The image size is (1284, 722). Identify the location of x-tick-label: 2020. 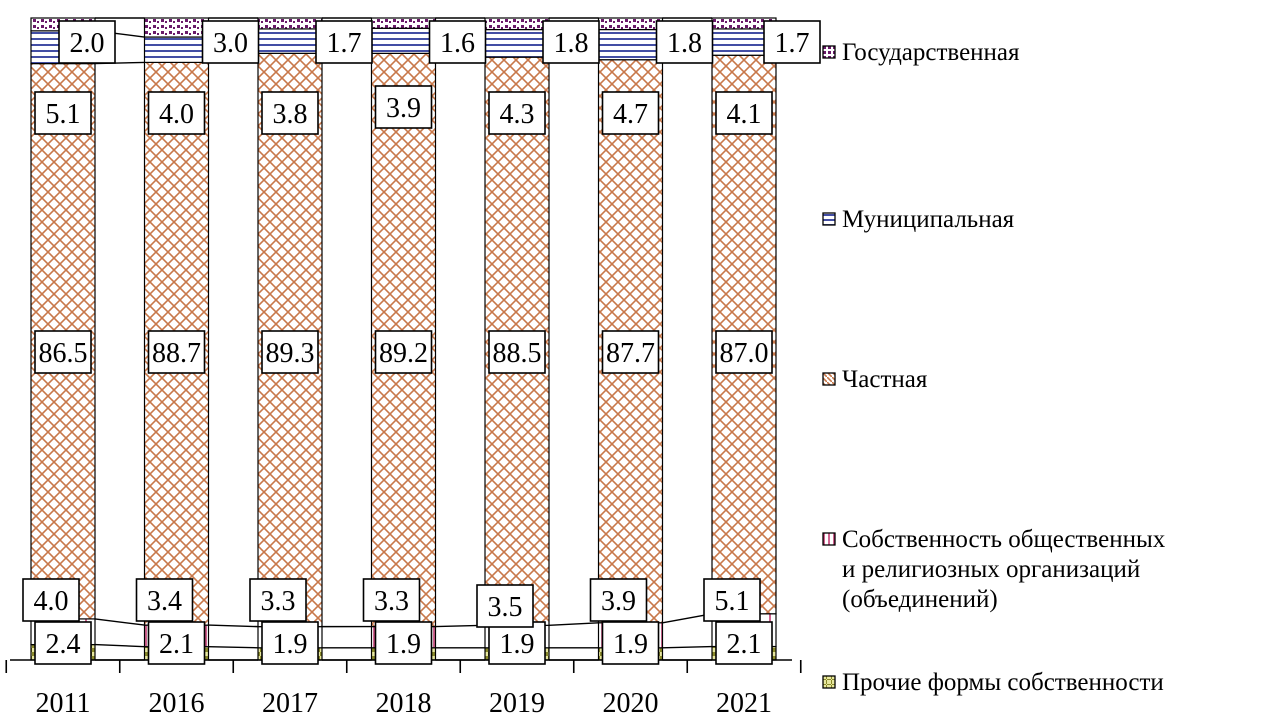
(631, 703).